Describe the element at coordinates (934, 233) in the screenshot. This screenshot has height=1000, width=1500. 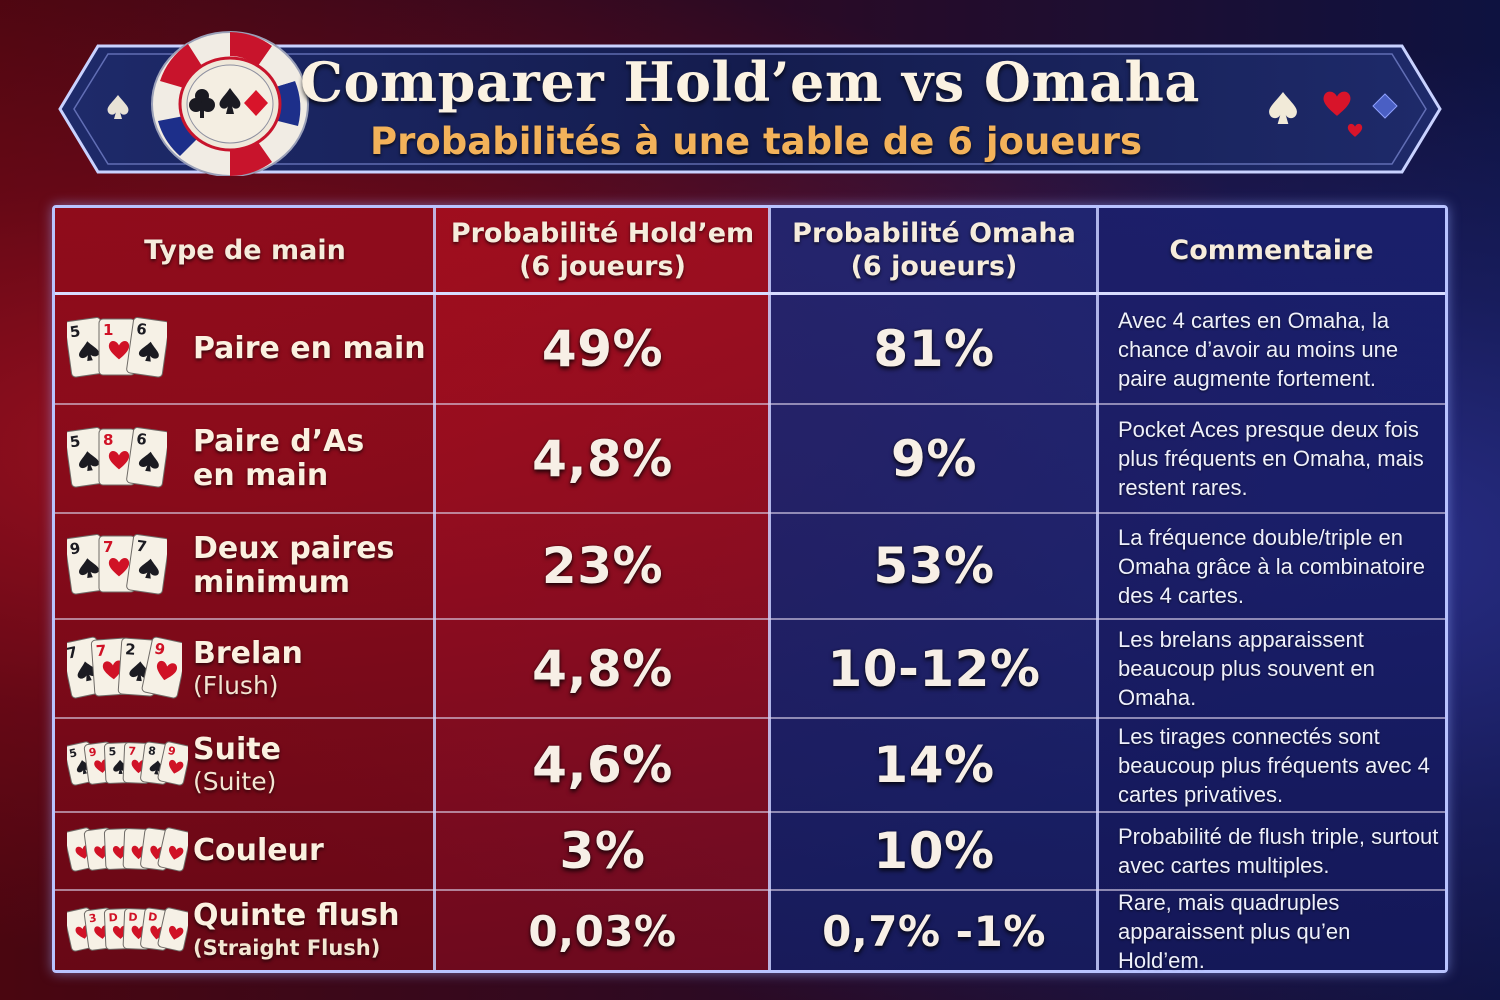
I see `header-omaha-label: Probabilité Omaha` at that location.